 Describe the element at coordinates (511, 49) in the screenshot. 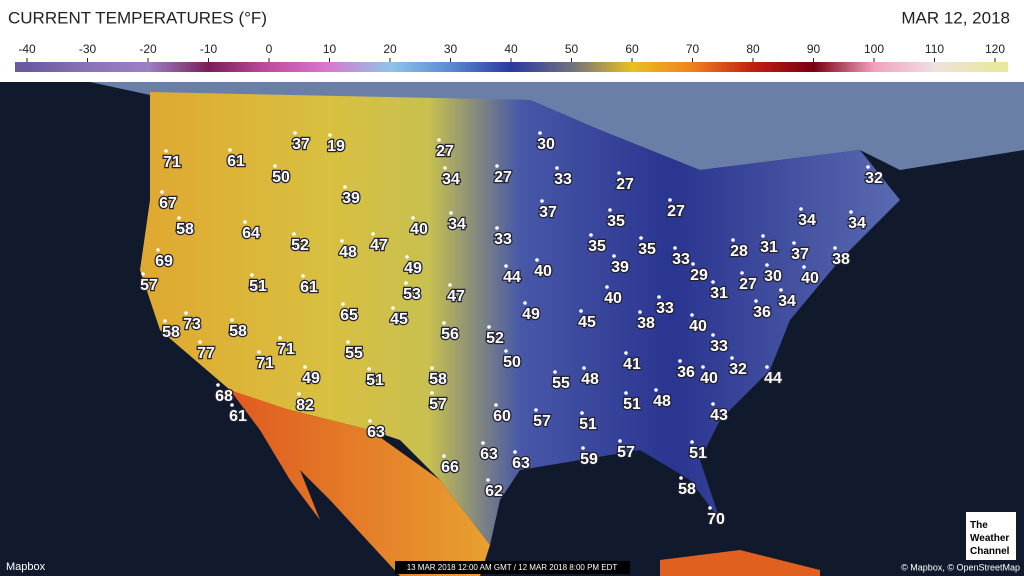

I see `scale-tick-label: 40` at that location.